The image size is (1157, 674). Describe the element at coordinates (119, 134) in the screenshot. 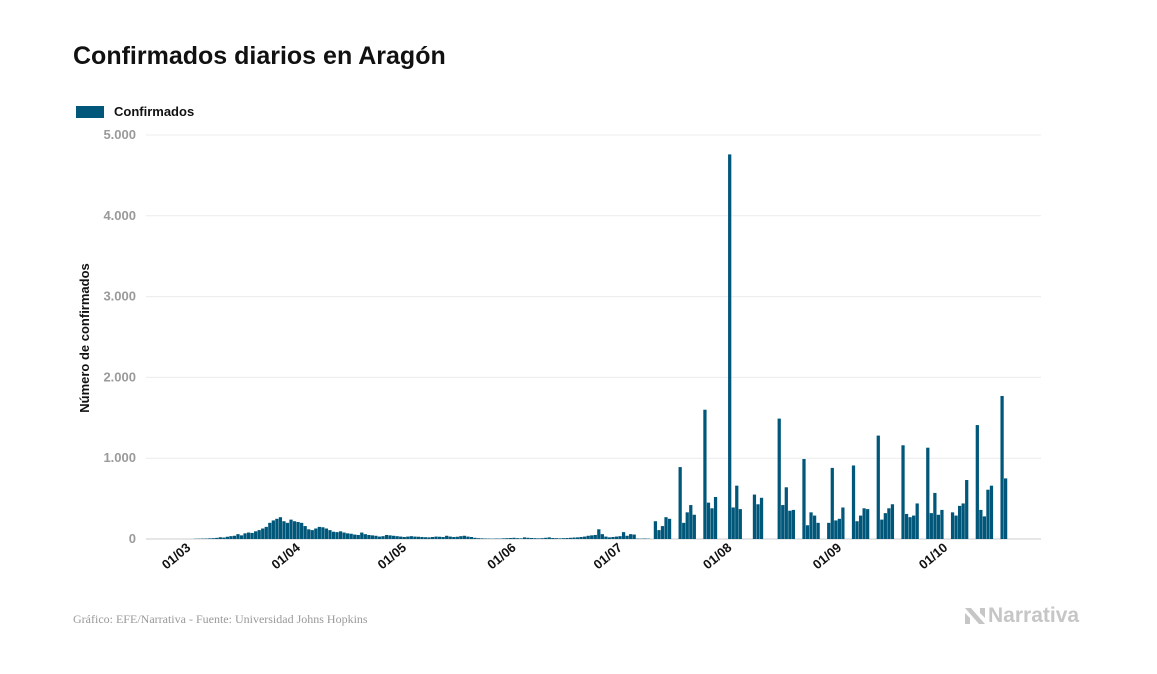

I see `y-tick-label: 5.000` at that location.